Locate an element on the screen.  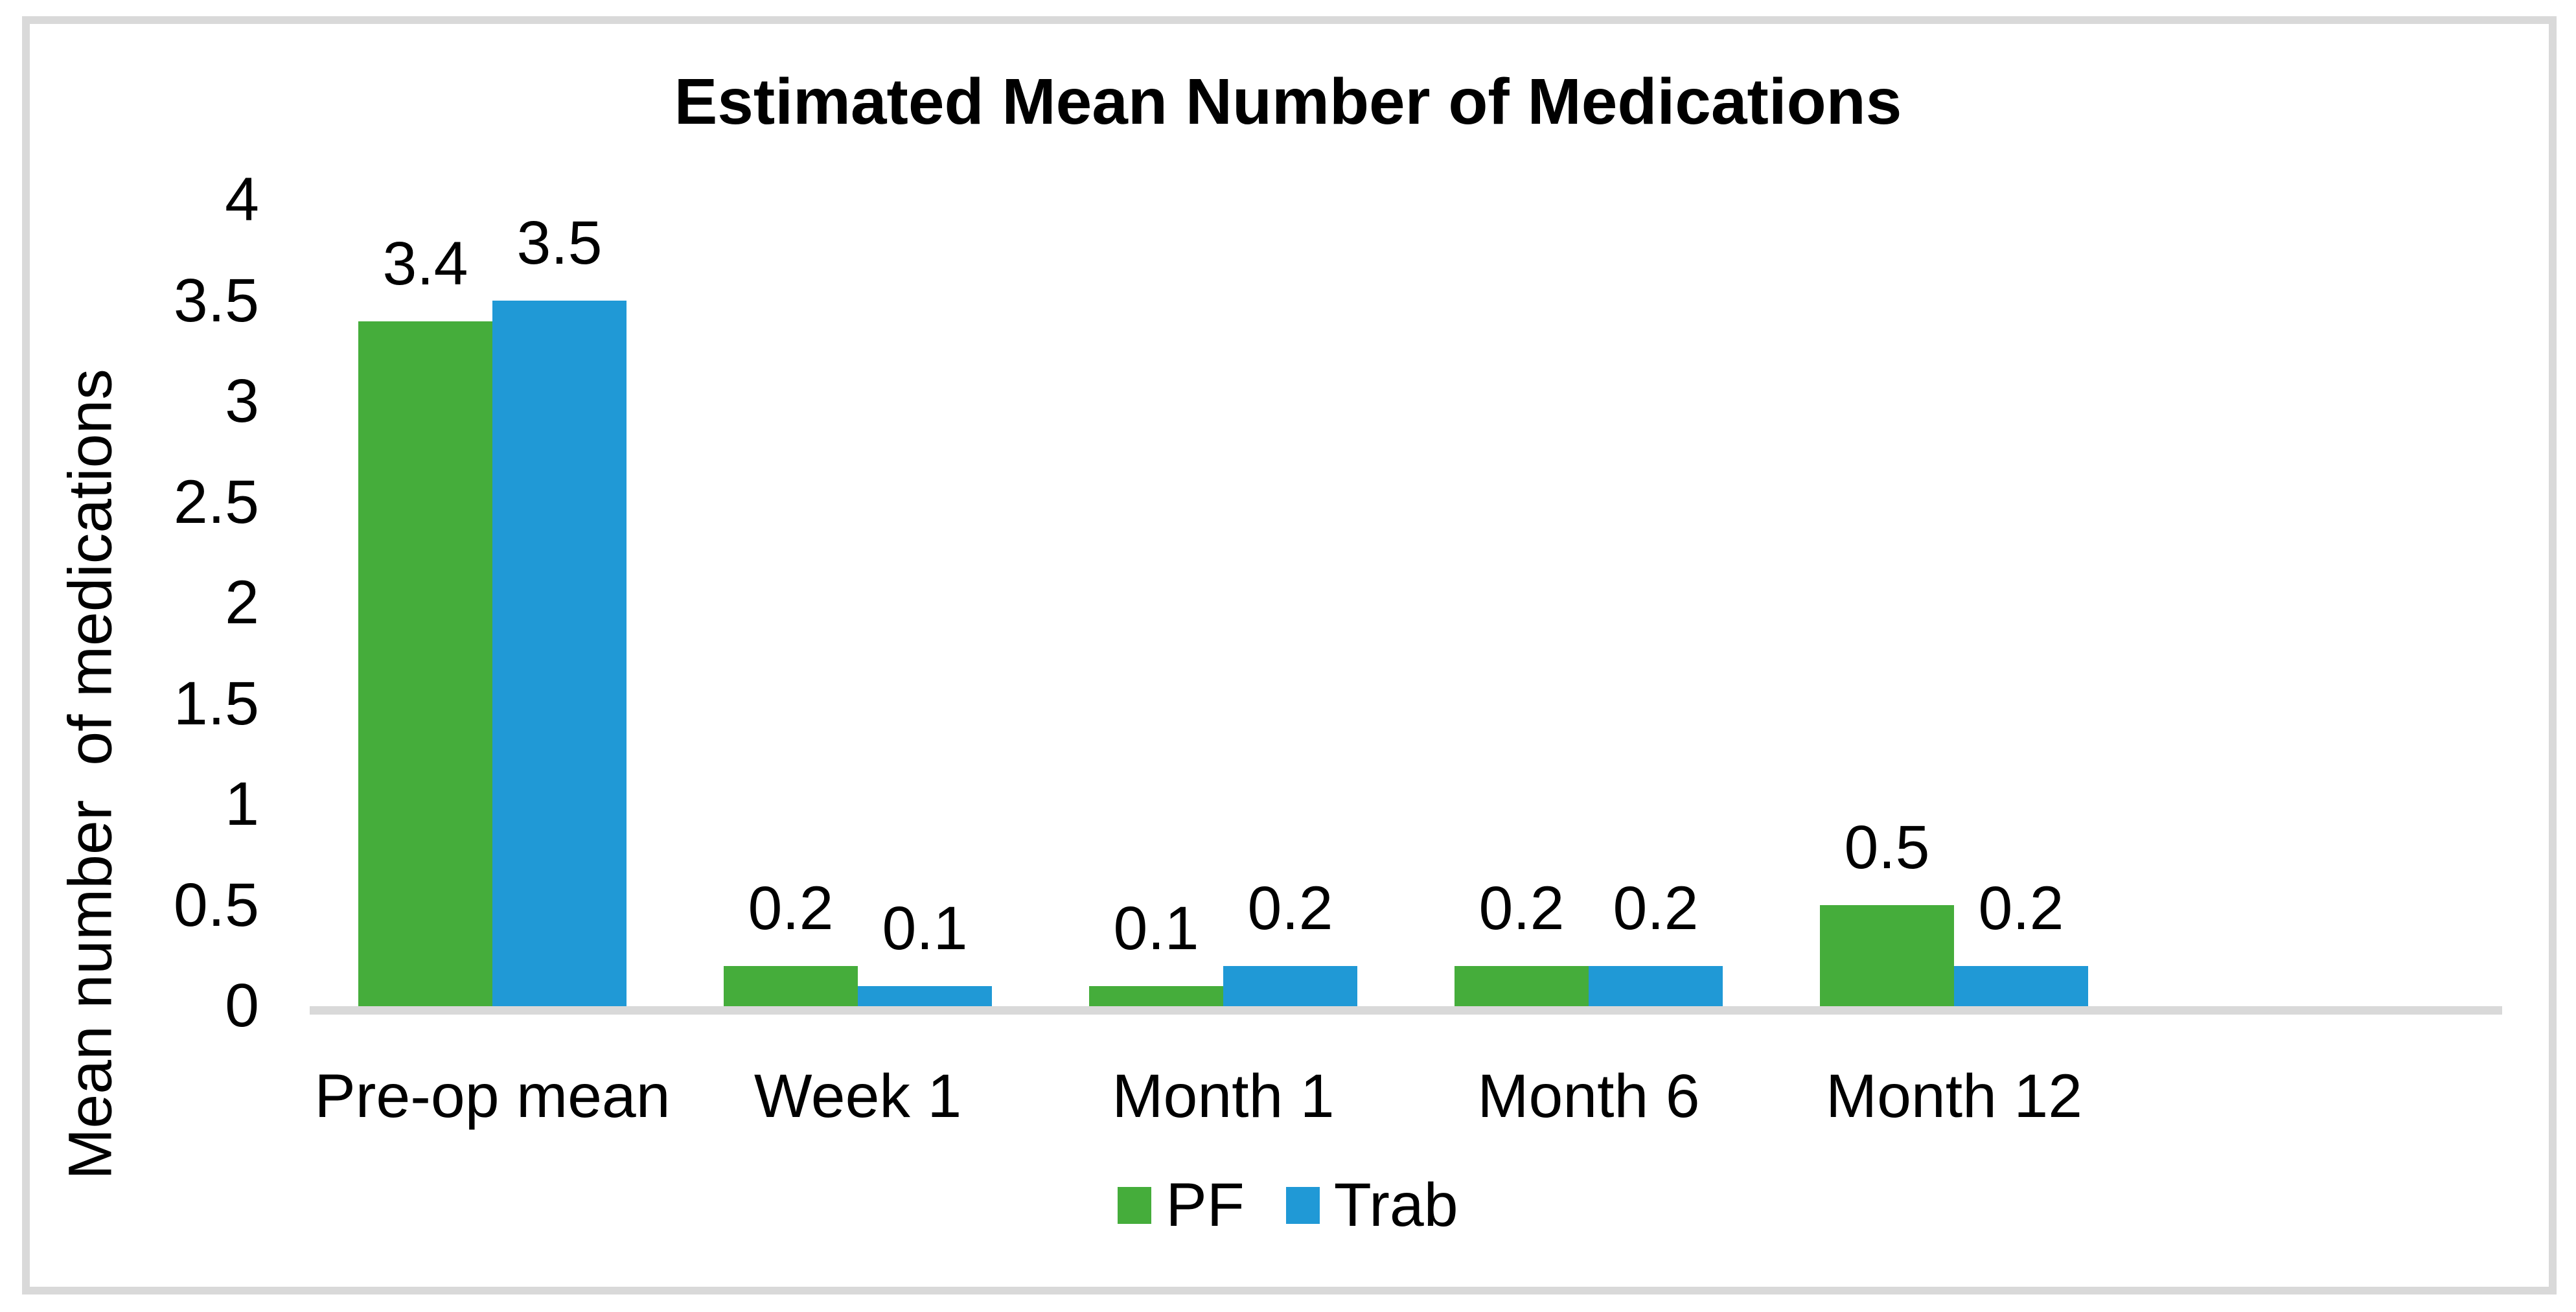
data-label-pf-month-1: 0.1 is located at coordinates (1156, 928).